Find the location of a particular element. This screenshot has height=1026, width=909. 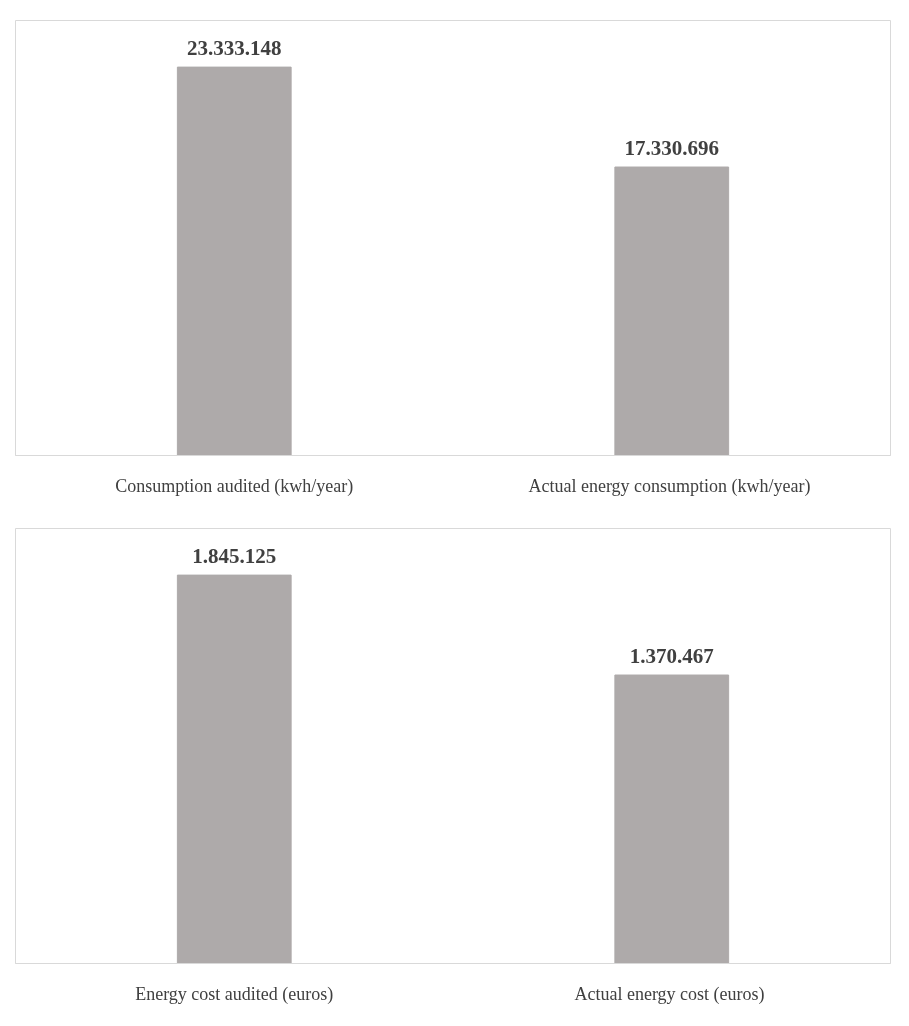

data-label: 23.333.148 is located at coordinates (234, 48).